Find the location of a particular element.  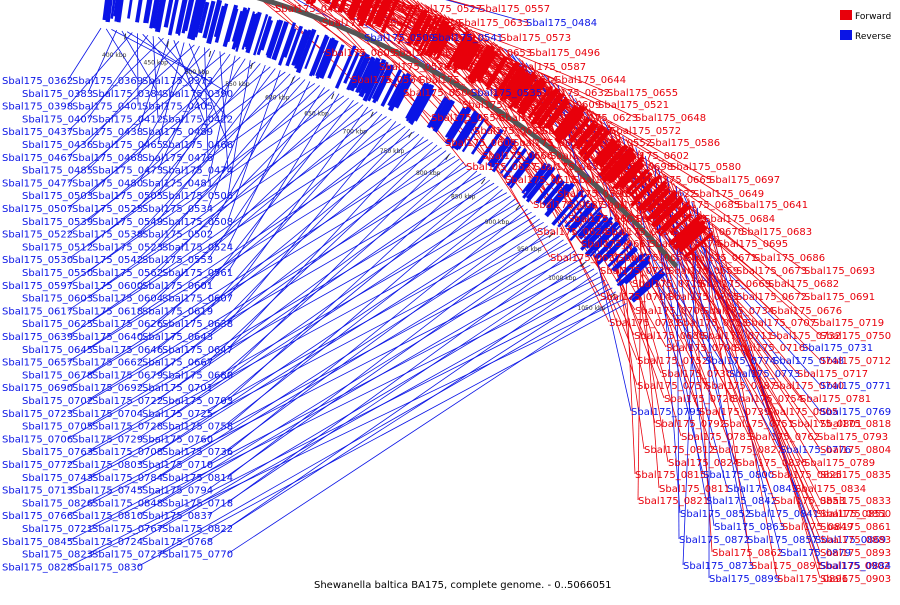

gene-label: Sbal175_0474 is located at coordinates (197, 171).